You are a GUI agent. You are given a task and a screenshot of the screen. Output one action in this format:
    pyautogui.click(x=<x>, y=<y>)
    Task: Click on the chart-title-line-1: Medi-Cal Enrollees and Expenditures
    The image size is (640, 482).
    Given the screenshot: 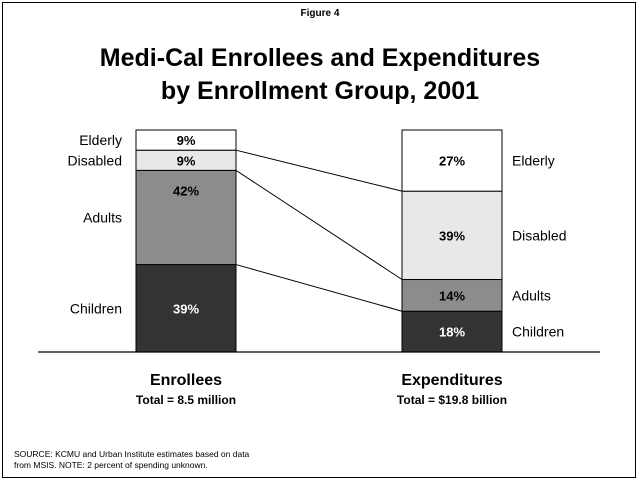 What is the action you would take?
    pyautogui.click(x=320, y=58)
    